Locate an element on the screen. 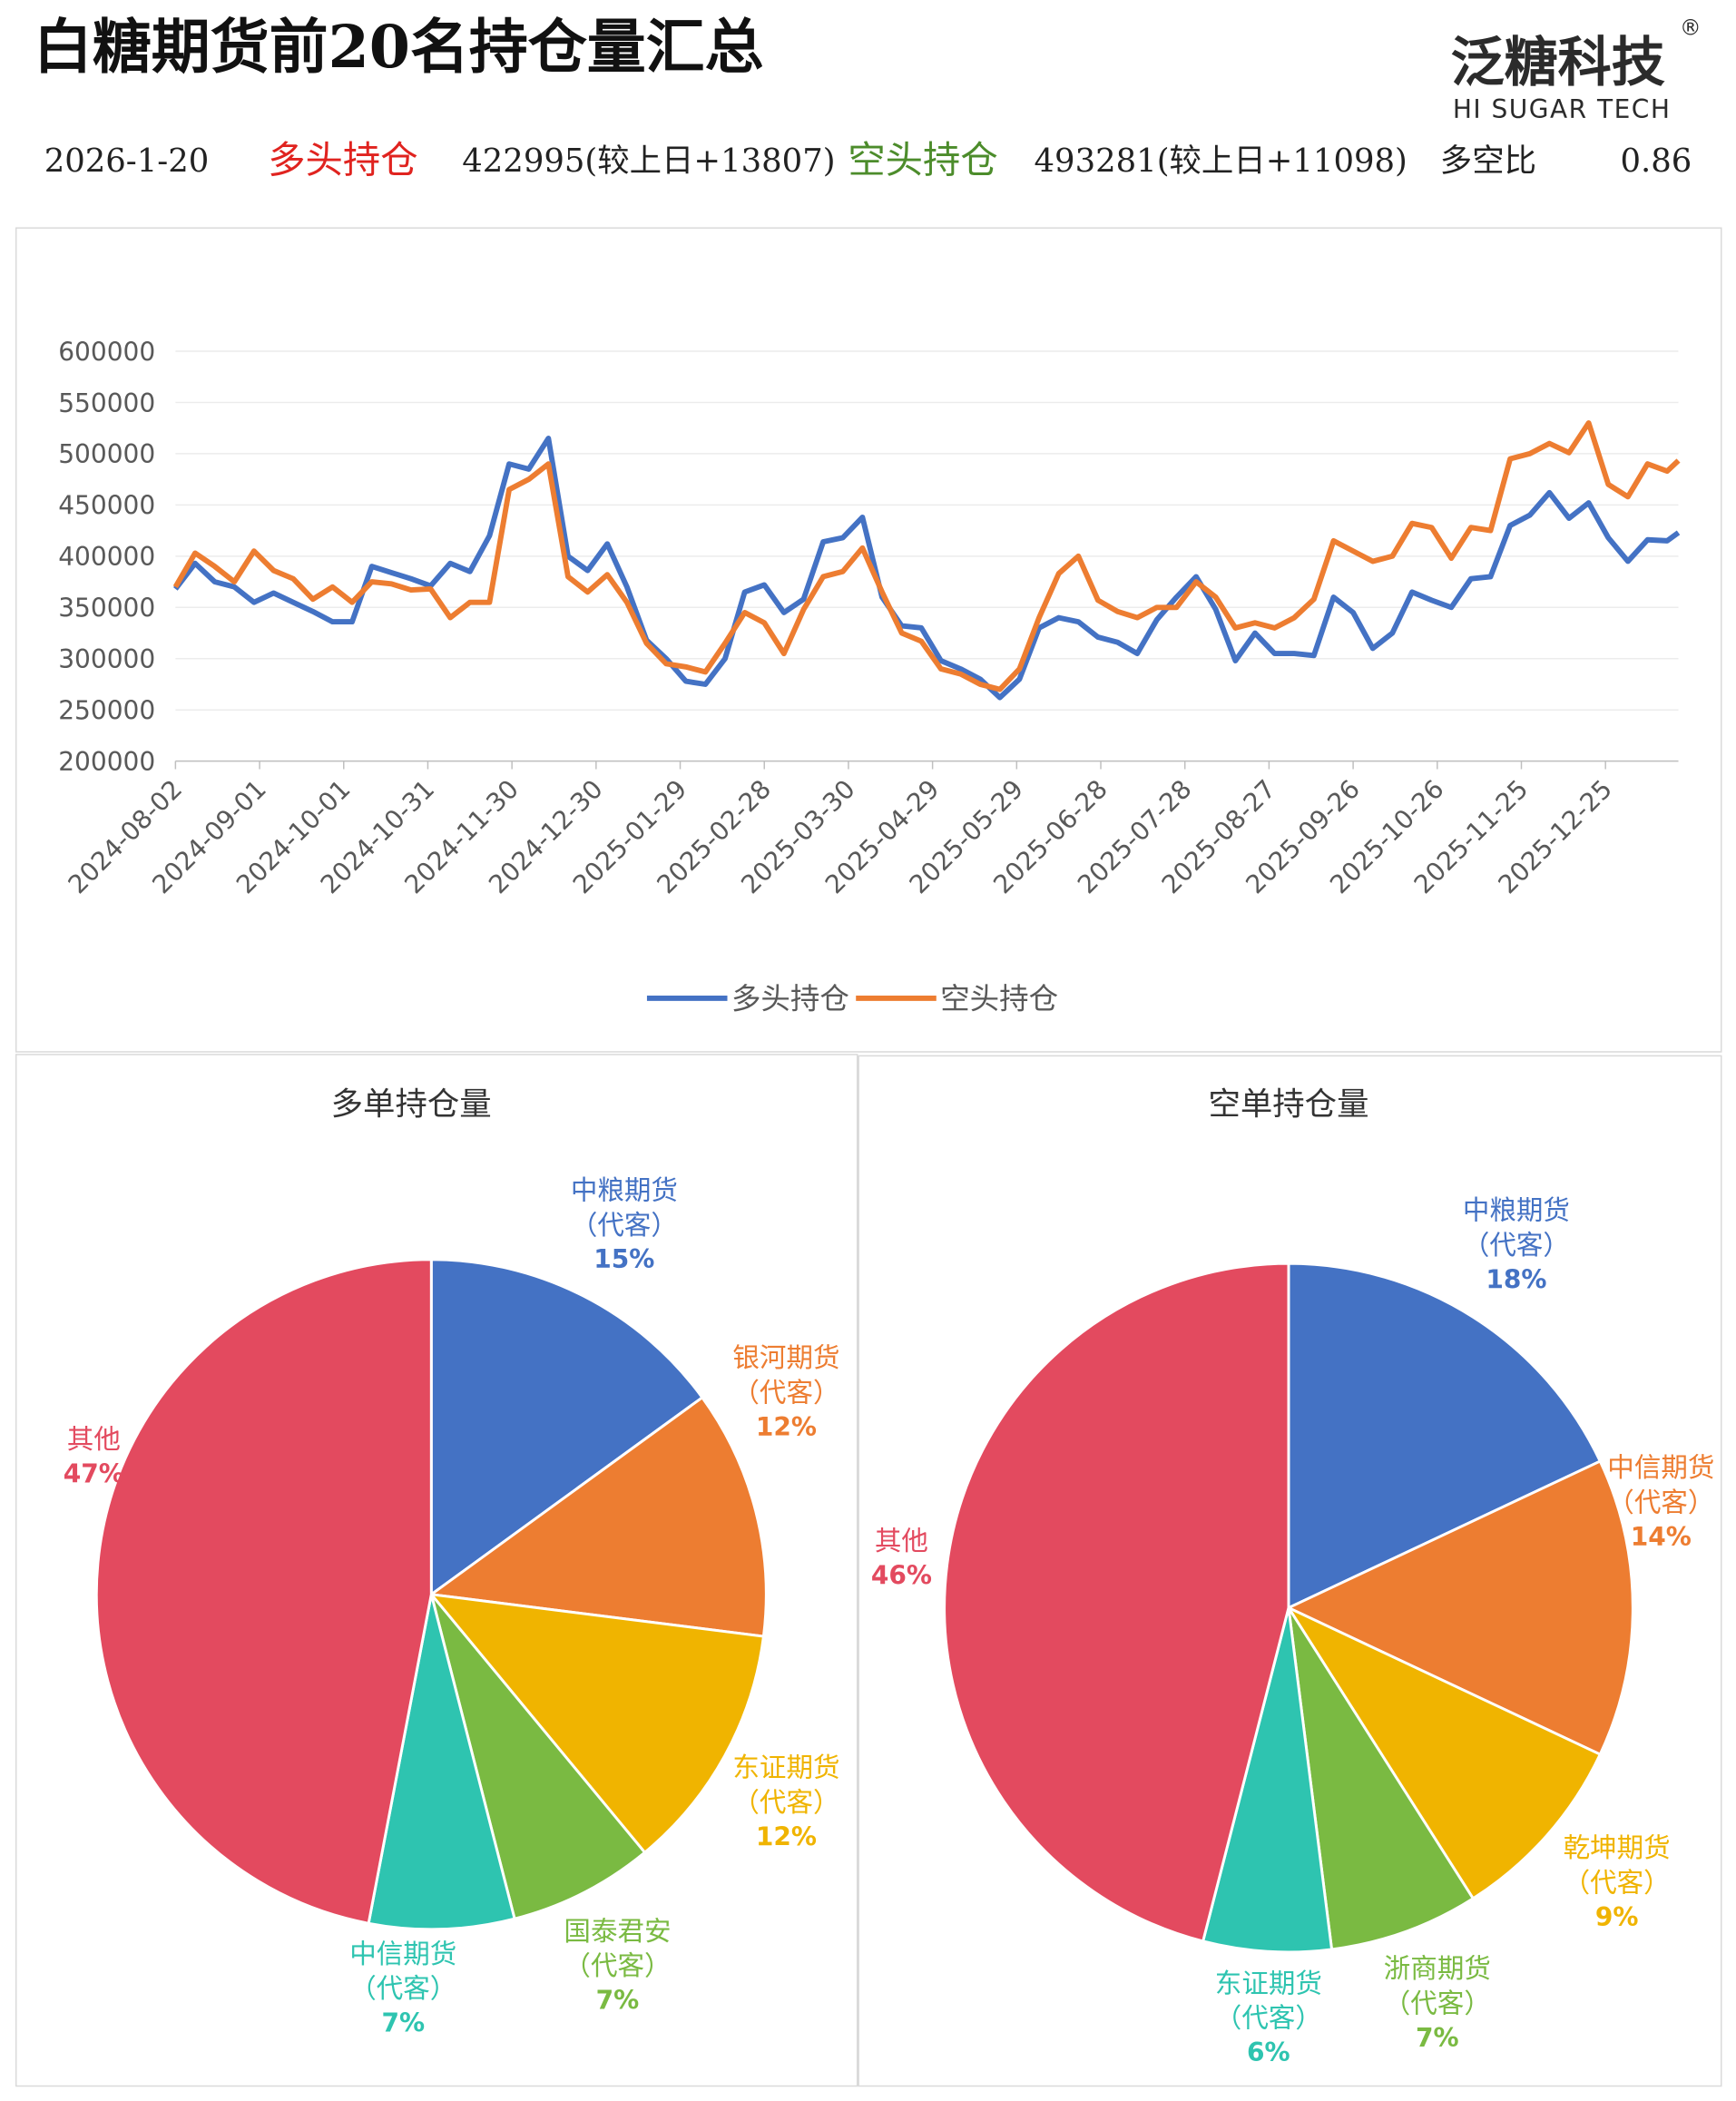 This screenshot has height=2101, width=1736. pie-label: 国泰君安（代客） is located at coordinates (617, 1947).